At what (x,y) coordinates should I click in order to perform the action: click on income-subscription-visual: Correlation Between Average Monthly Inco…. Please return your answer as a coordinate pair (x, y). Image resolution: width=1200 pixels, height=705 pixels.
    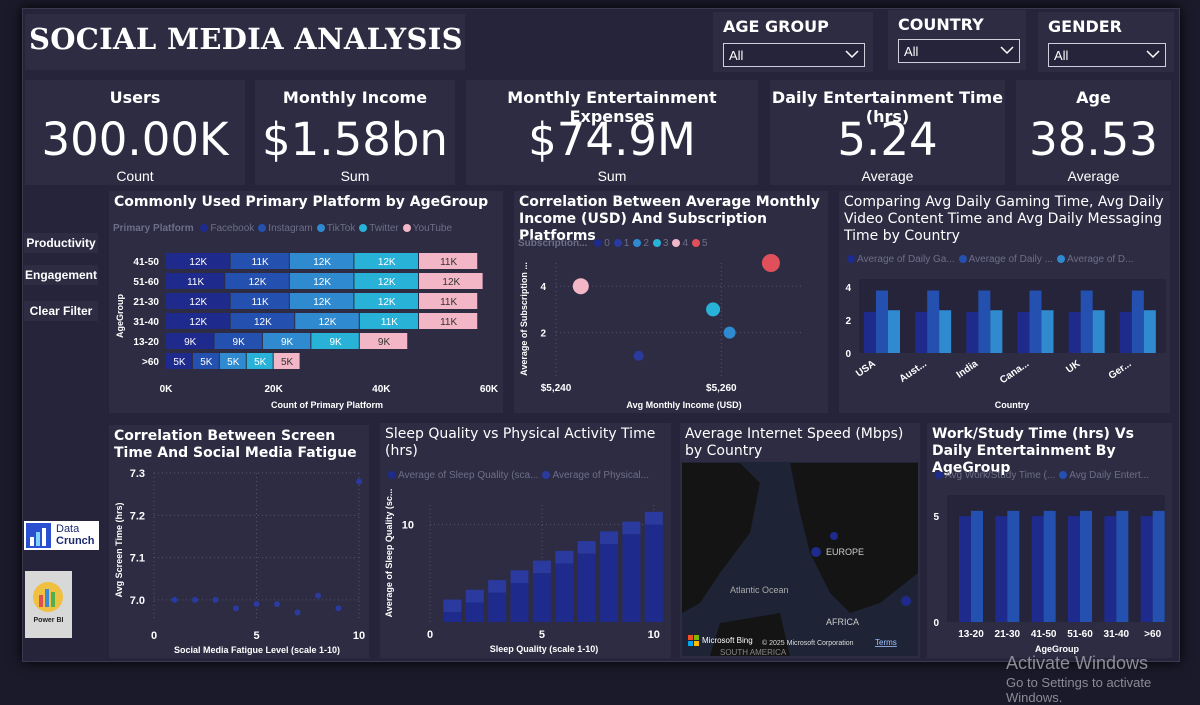
    Looking at the image, I should click on (671, 302).